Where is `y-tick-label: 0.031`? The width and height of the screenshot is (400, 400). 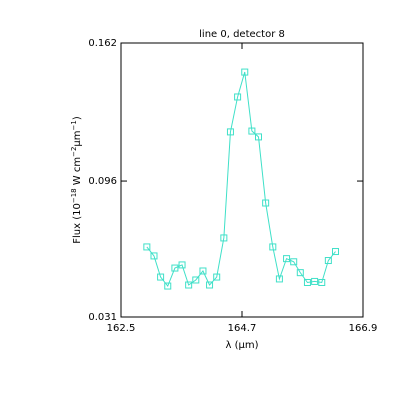
y-tick-label: 0.031 is located at coordinates (102, 317).